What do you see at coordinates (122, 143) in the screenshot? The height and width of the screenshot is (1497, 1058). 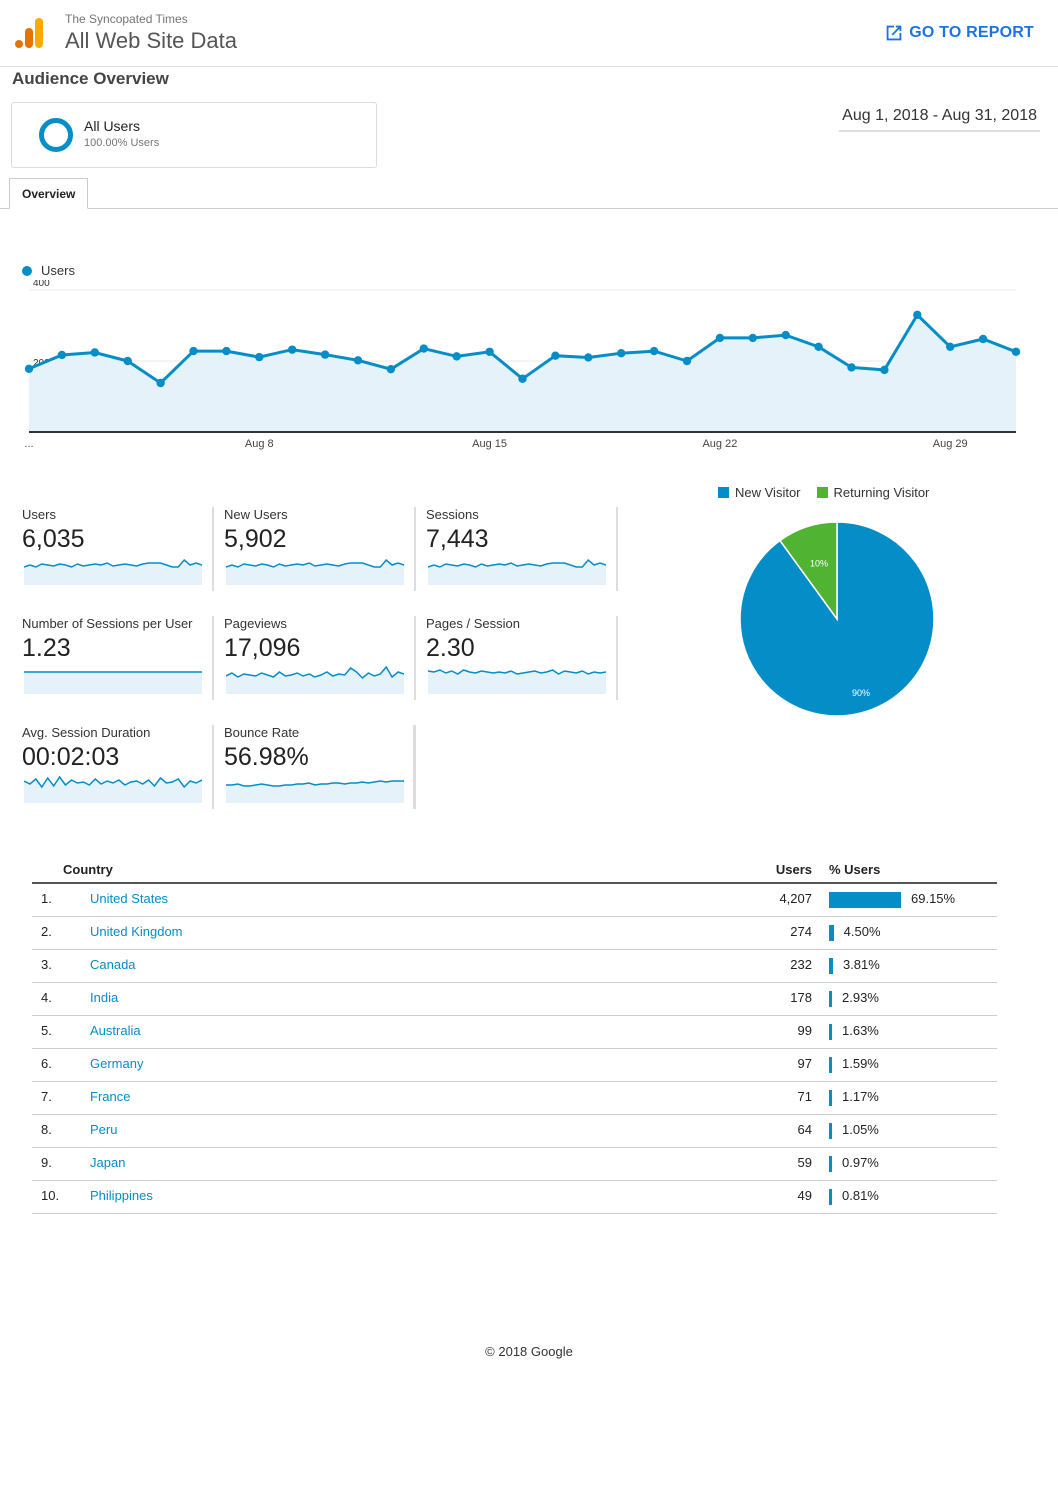 I see `segment-percentage: 100.00% Users` at bounding box center [122, 143].